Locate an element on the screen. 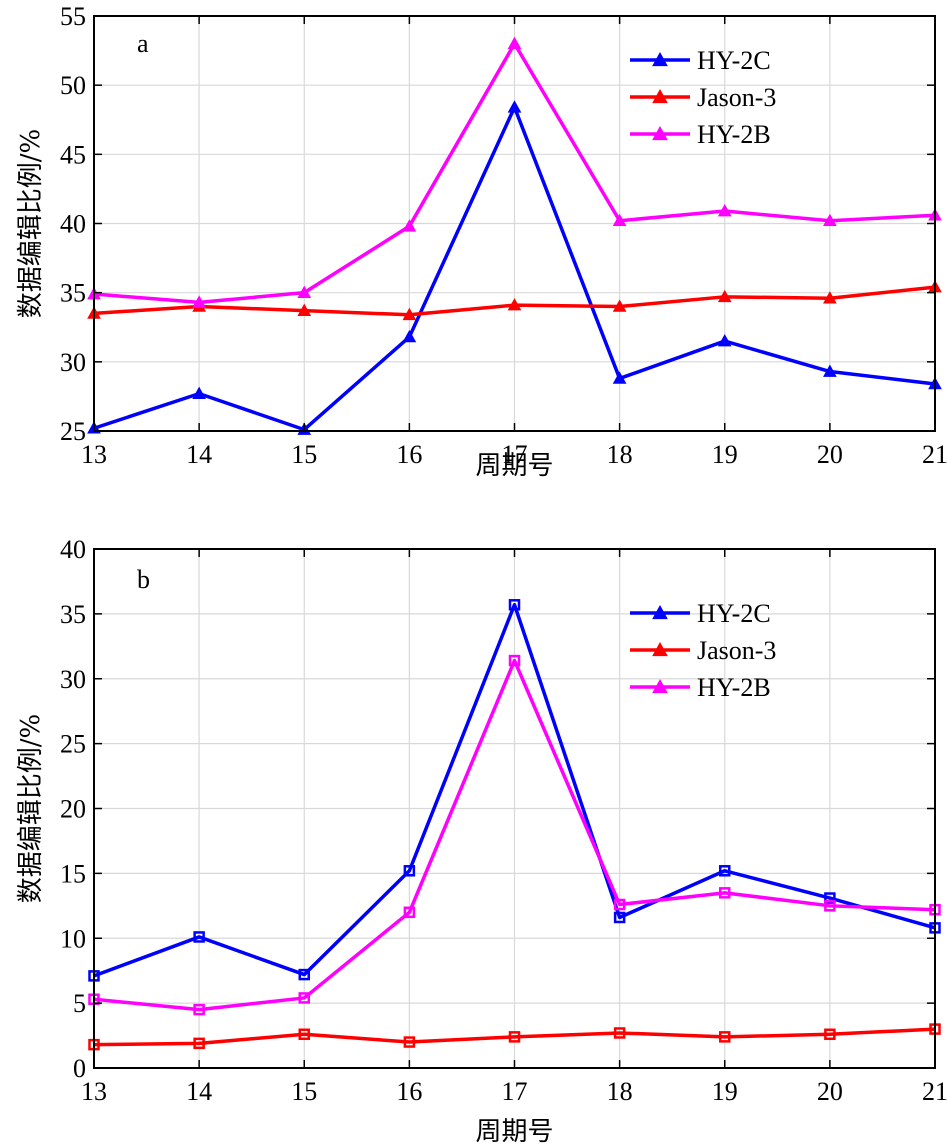 This screenshot has height=1147, width=948. panel-label: b is located at coordinates (143, 579).